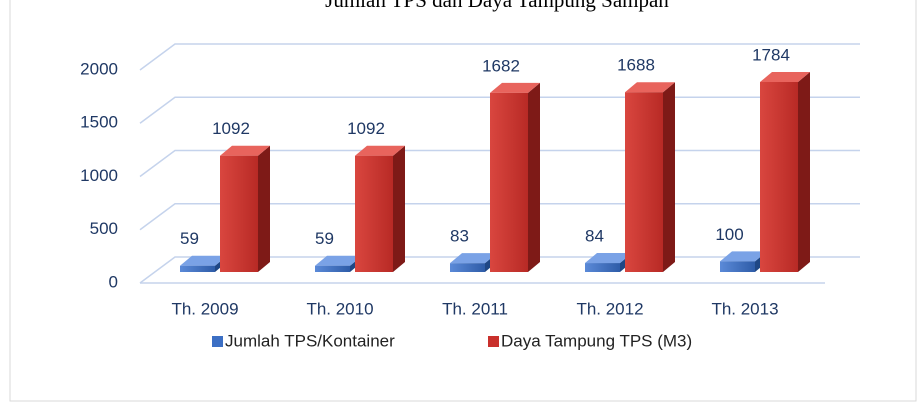  What do you see at coordinates (339, 308) in the screenshot?
I see `x-tick-label: Th. 2010` at bounding box center [339, 308].